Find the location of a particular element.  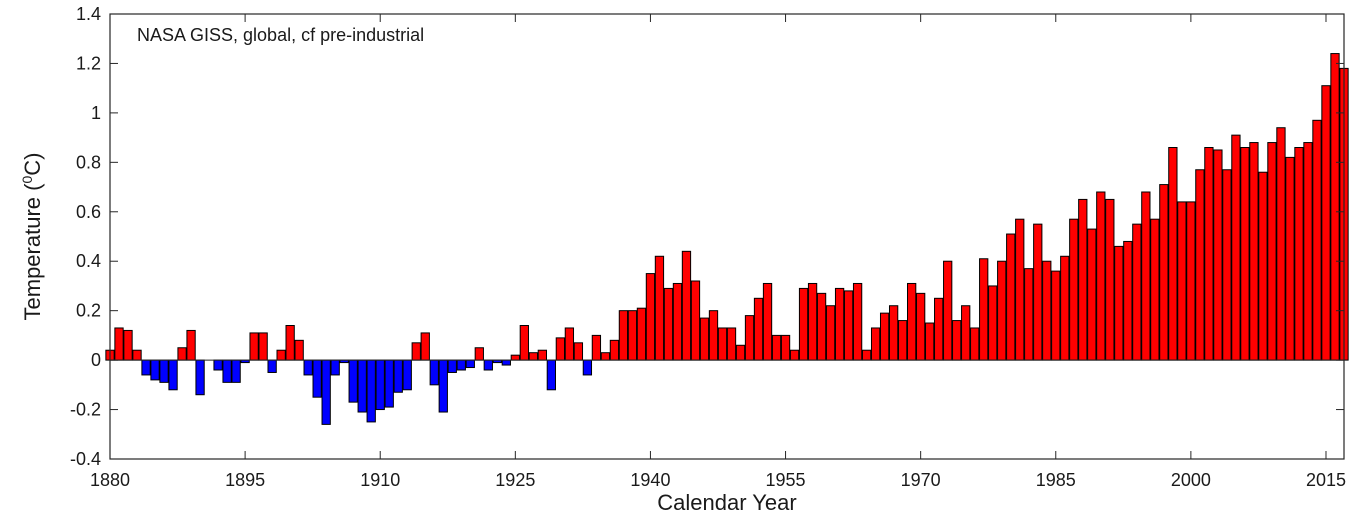

bar-2009 is located at coordinates (1272, 251).